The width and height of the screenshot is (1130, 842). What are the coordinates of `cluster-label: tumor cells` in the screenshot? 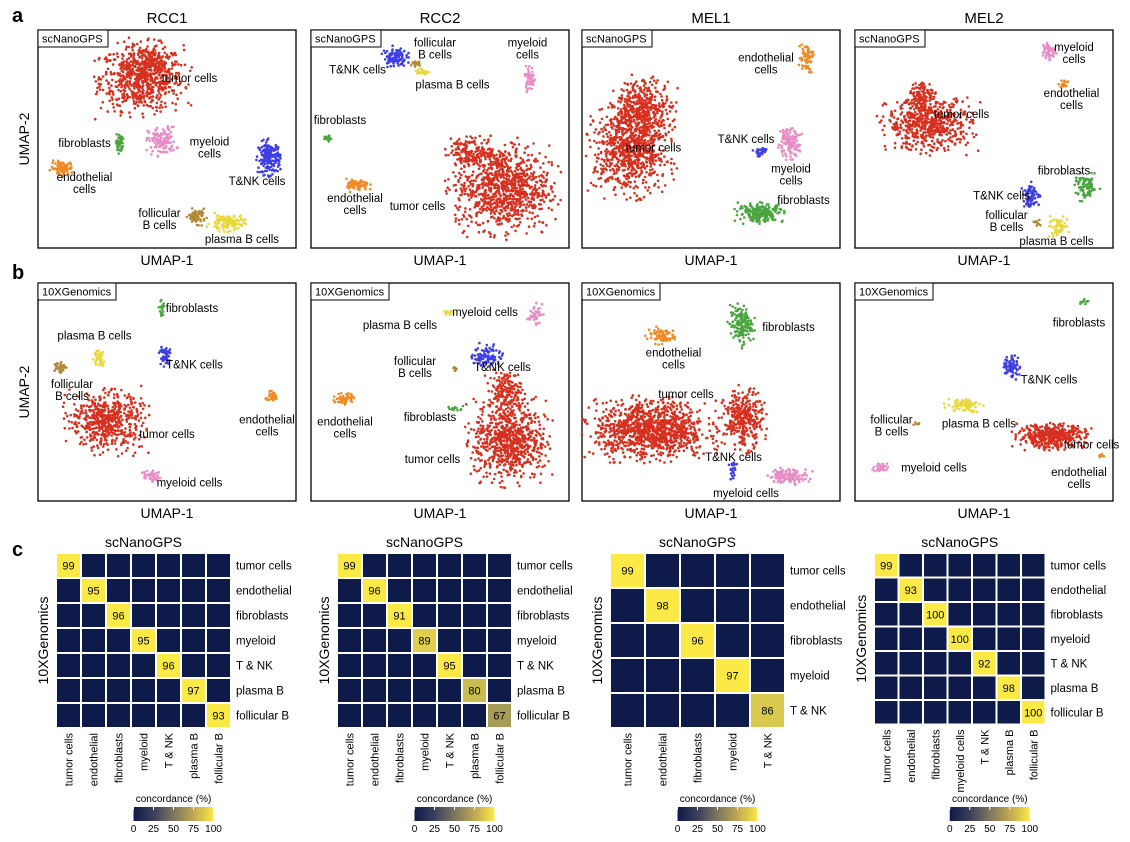 It's located at (654, 148).